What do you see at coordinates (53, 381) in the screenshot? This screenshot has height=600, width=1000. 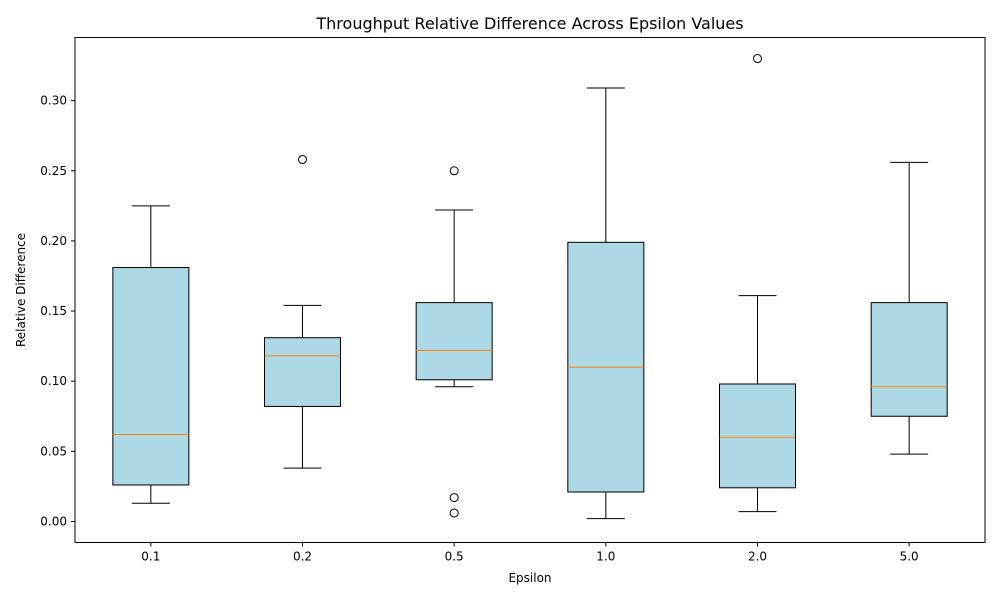 I see `y-tick-label: 0.10` at bounding box center [53, 381].